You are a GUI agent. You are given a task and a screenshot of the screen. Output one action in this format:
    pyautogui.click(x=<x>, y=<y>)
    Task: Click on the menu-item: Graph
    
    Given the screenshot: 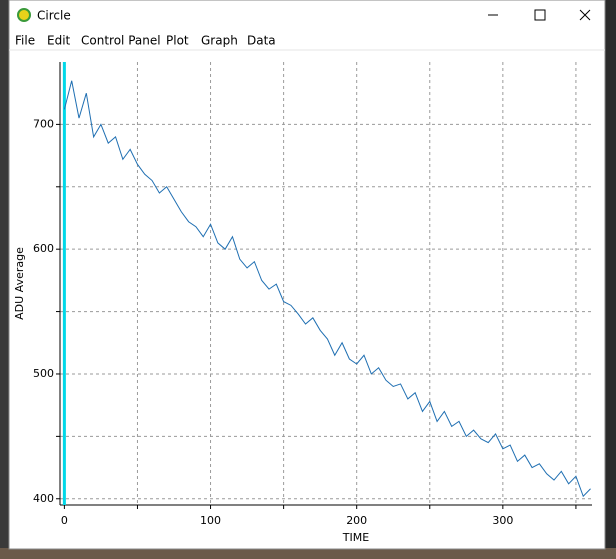 What is the action you would take?
    pyautogui.click(x=219, y=41)
    